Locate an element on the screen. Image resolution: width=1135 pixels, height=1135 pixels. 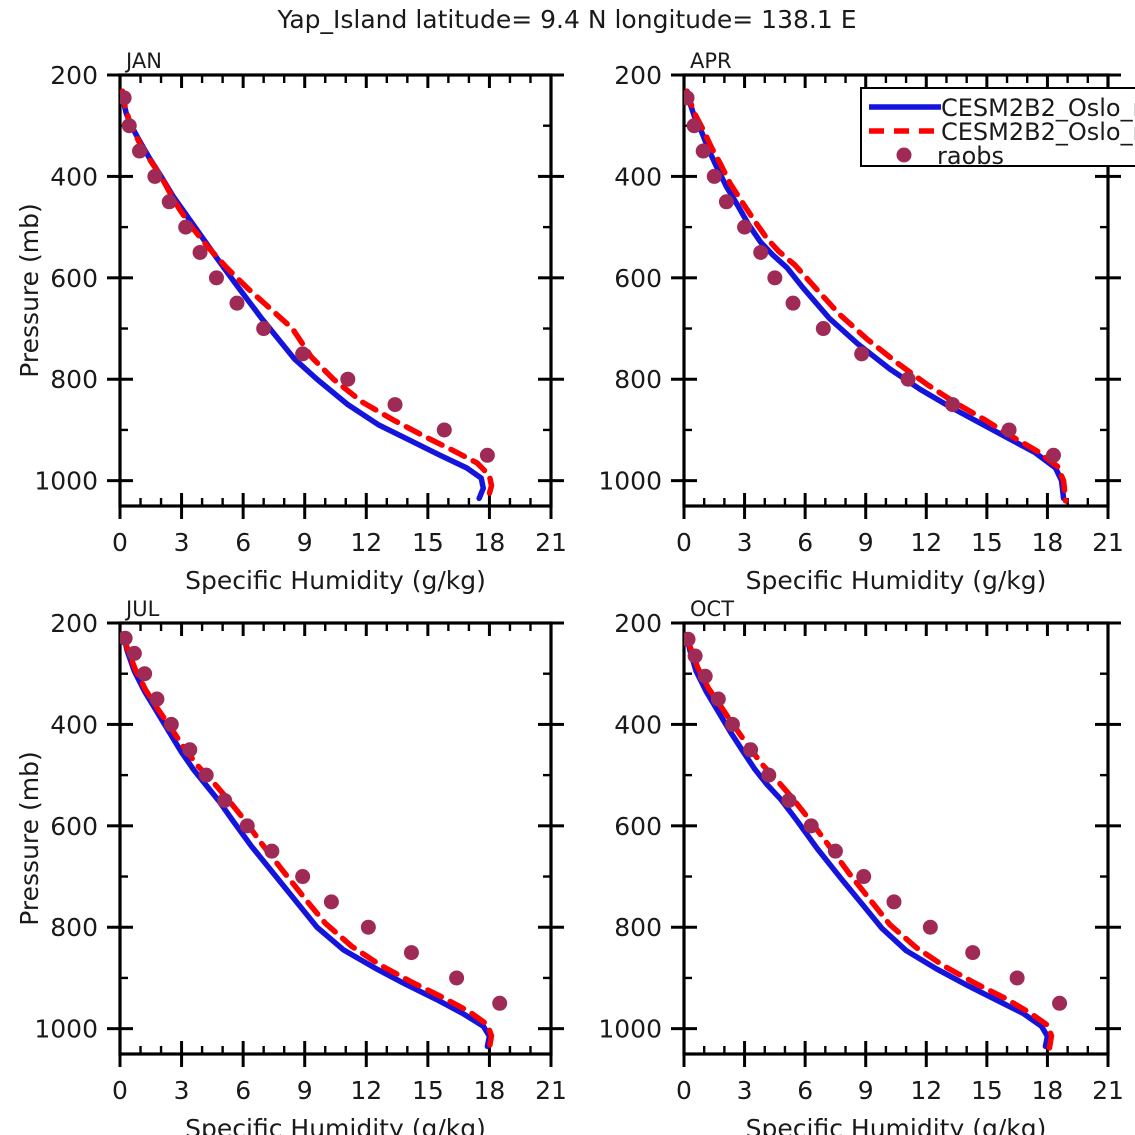
legend-label: CESM2B2_Oslo_n is located at coordinates (1038, 132).